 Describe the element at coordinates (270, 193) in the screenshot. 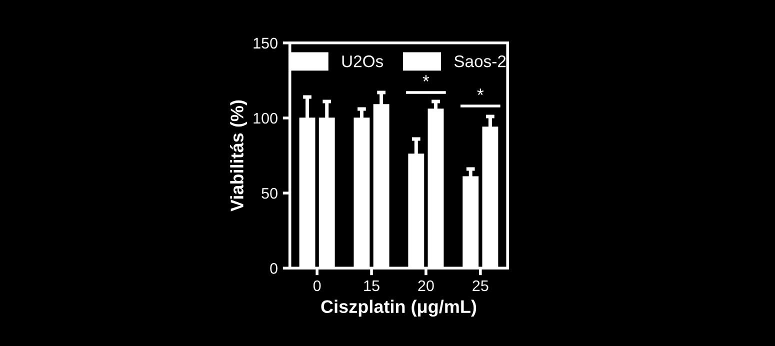

I see `y-tick-label: 50` at that location.